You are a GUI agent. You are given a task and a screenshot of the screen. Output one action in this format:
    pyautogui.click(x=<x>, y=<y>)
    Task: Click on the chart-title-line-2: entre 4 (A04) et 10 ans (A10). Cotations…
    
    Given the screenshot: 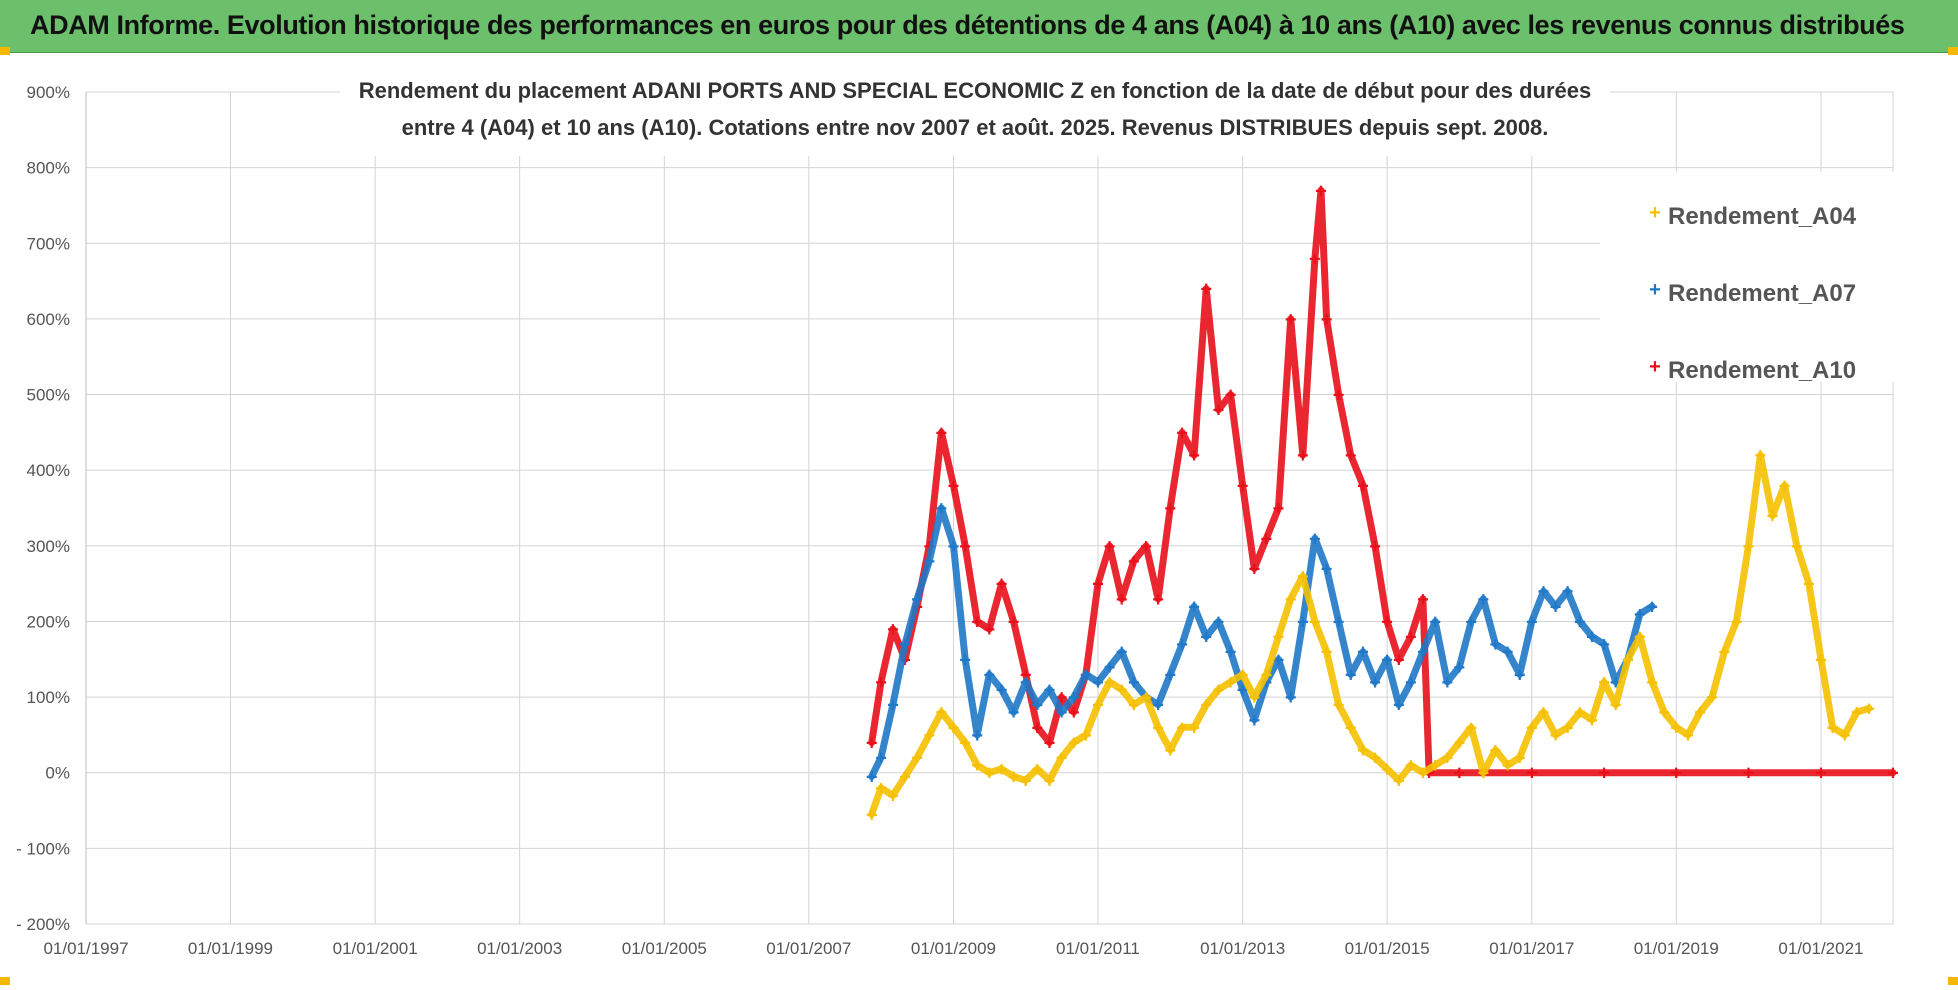 What is the action you would take?
    pyautogui.click(x=975, y=127)
    